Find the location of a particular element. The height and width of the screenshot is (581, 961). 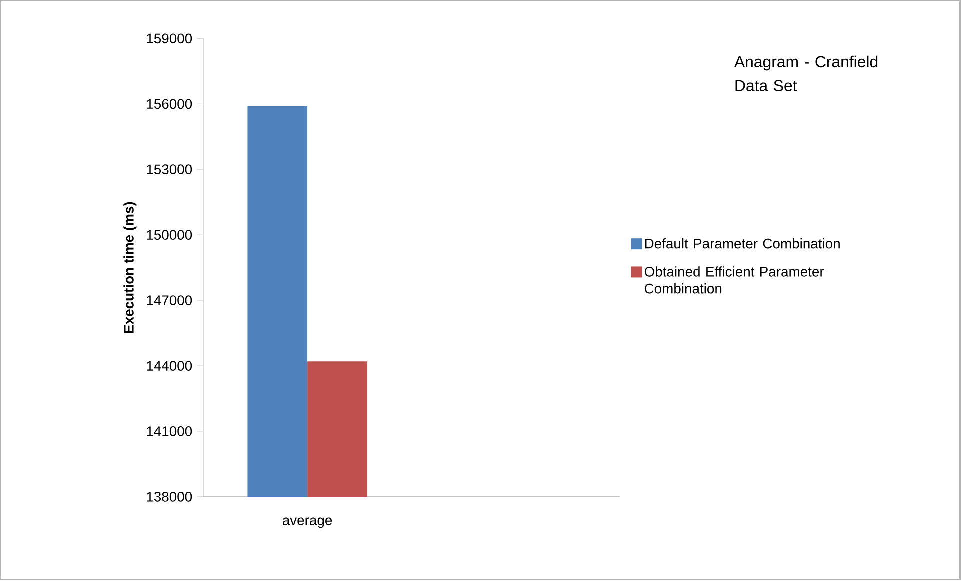

y-tick-label: 144000 is located at coordinates (169, 366).